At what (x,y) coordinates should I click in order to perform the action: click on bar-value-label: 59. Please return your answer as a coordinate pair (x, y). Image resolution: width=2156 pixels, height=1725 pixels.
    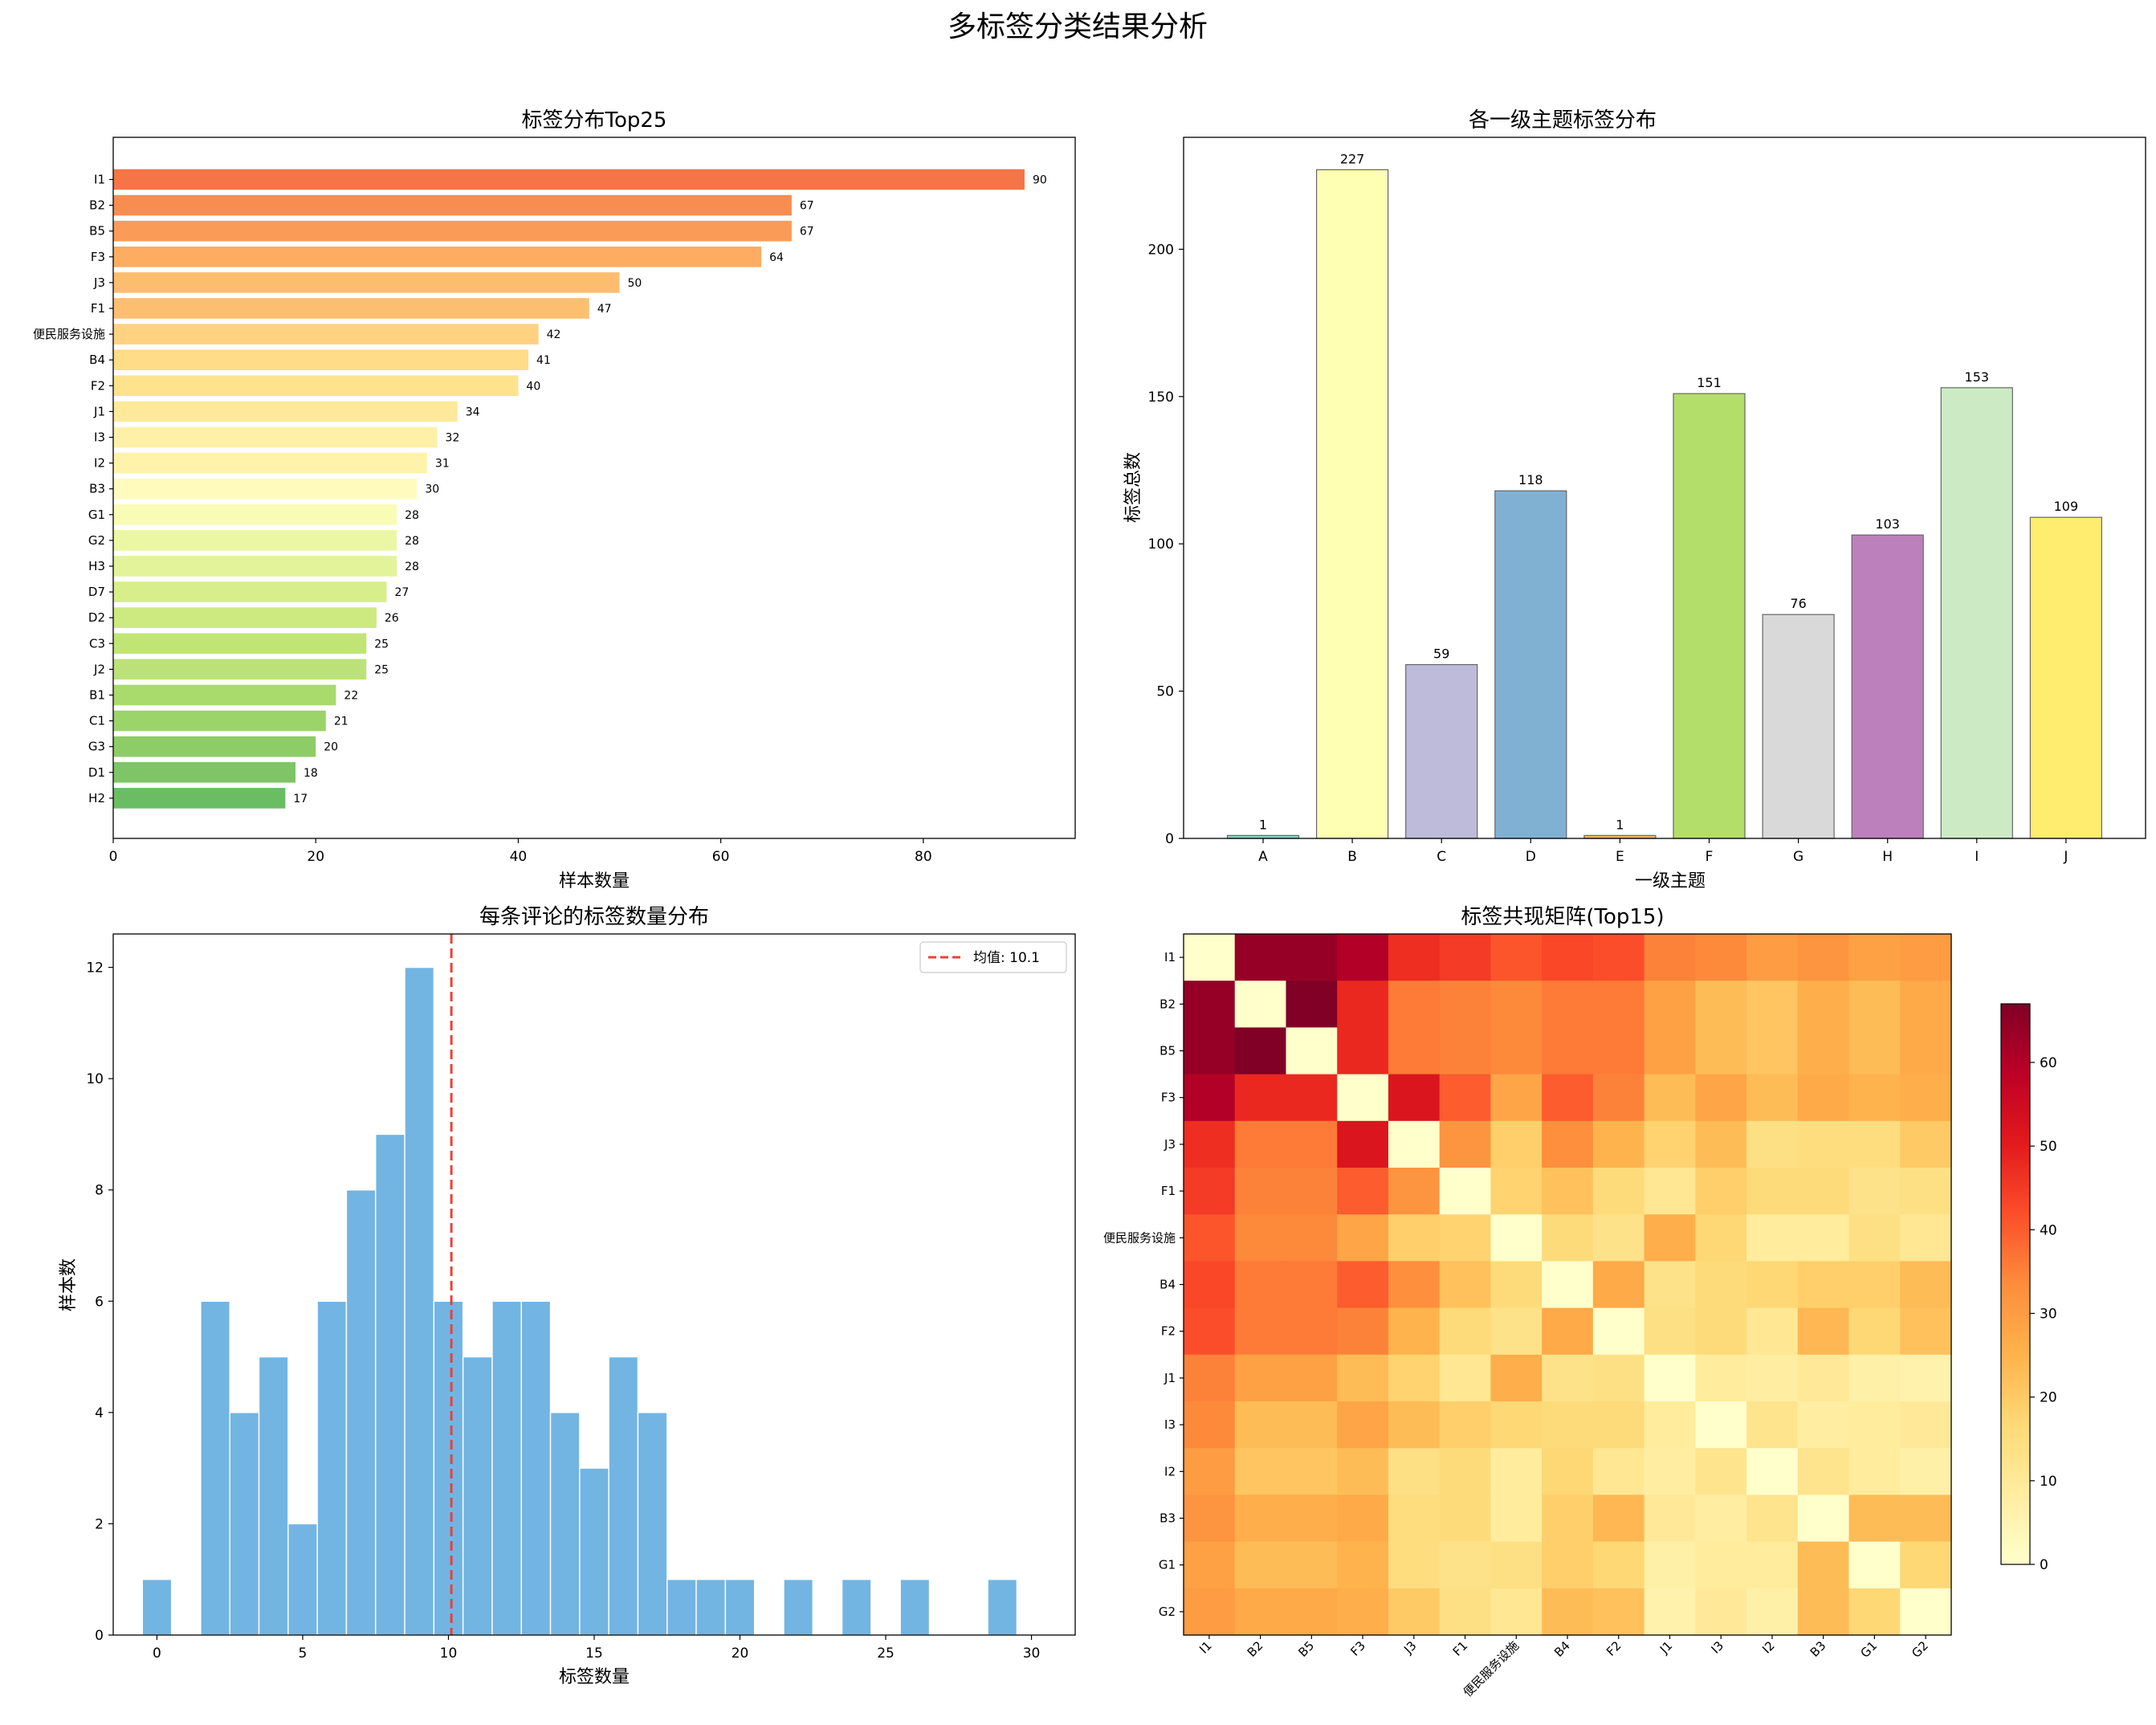
    Looking at the image, I should click on (1441, 654).